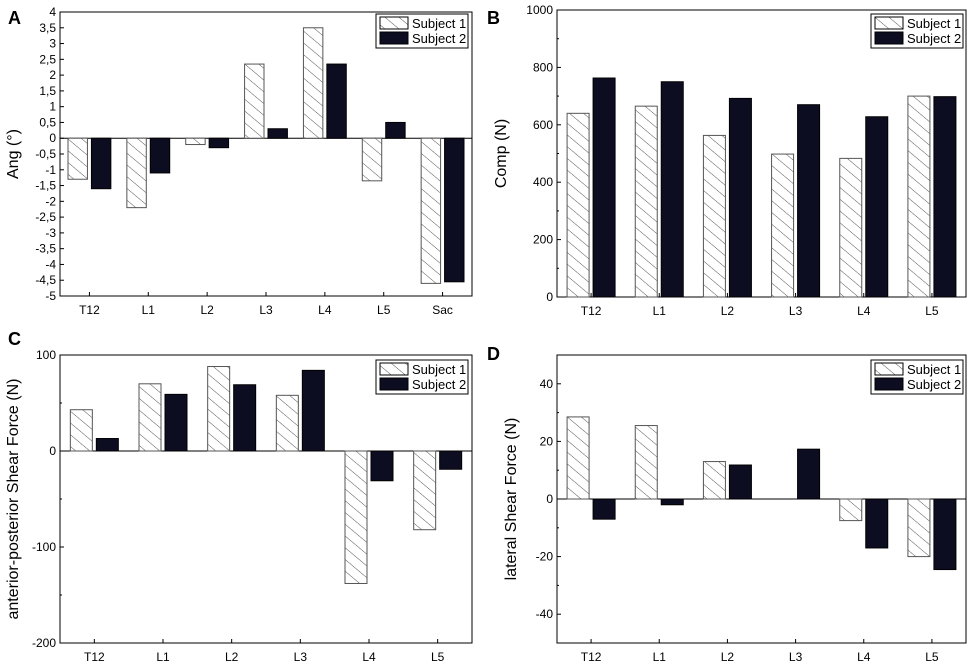 The width and height of the screenshot is (969, 662). I want to click on y-axis-label: Ang (°), so click(13, 154).